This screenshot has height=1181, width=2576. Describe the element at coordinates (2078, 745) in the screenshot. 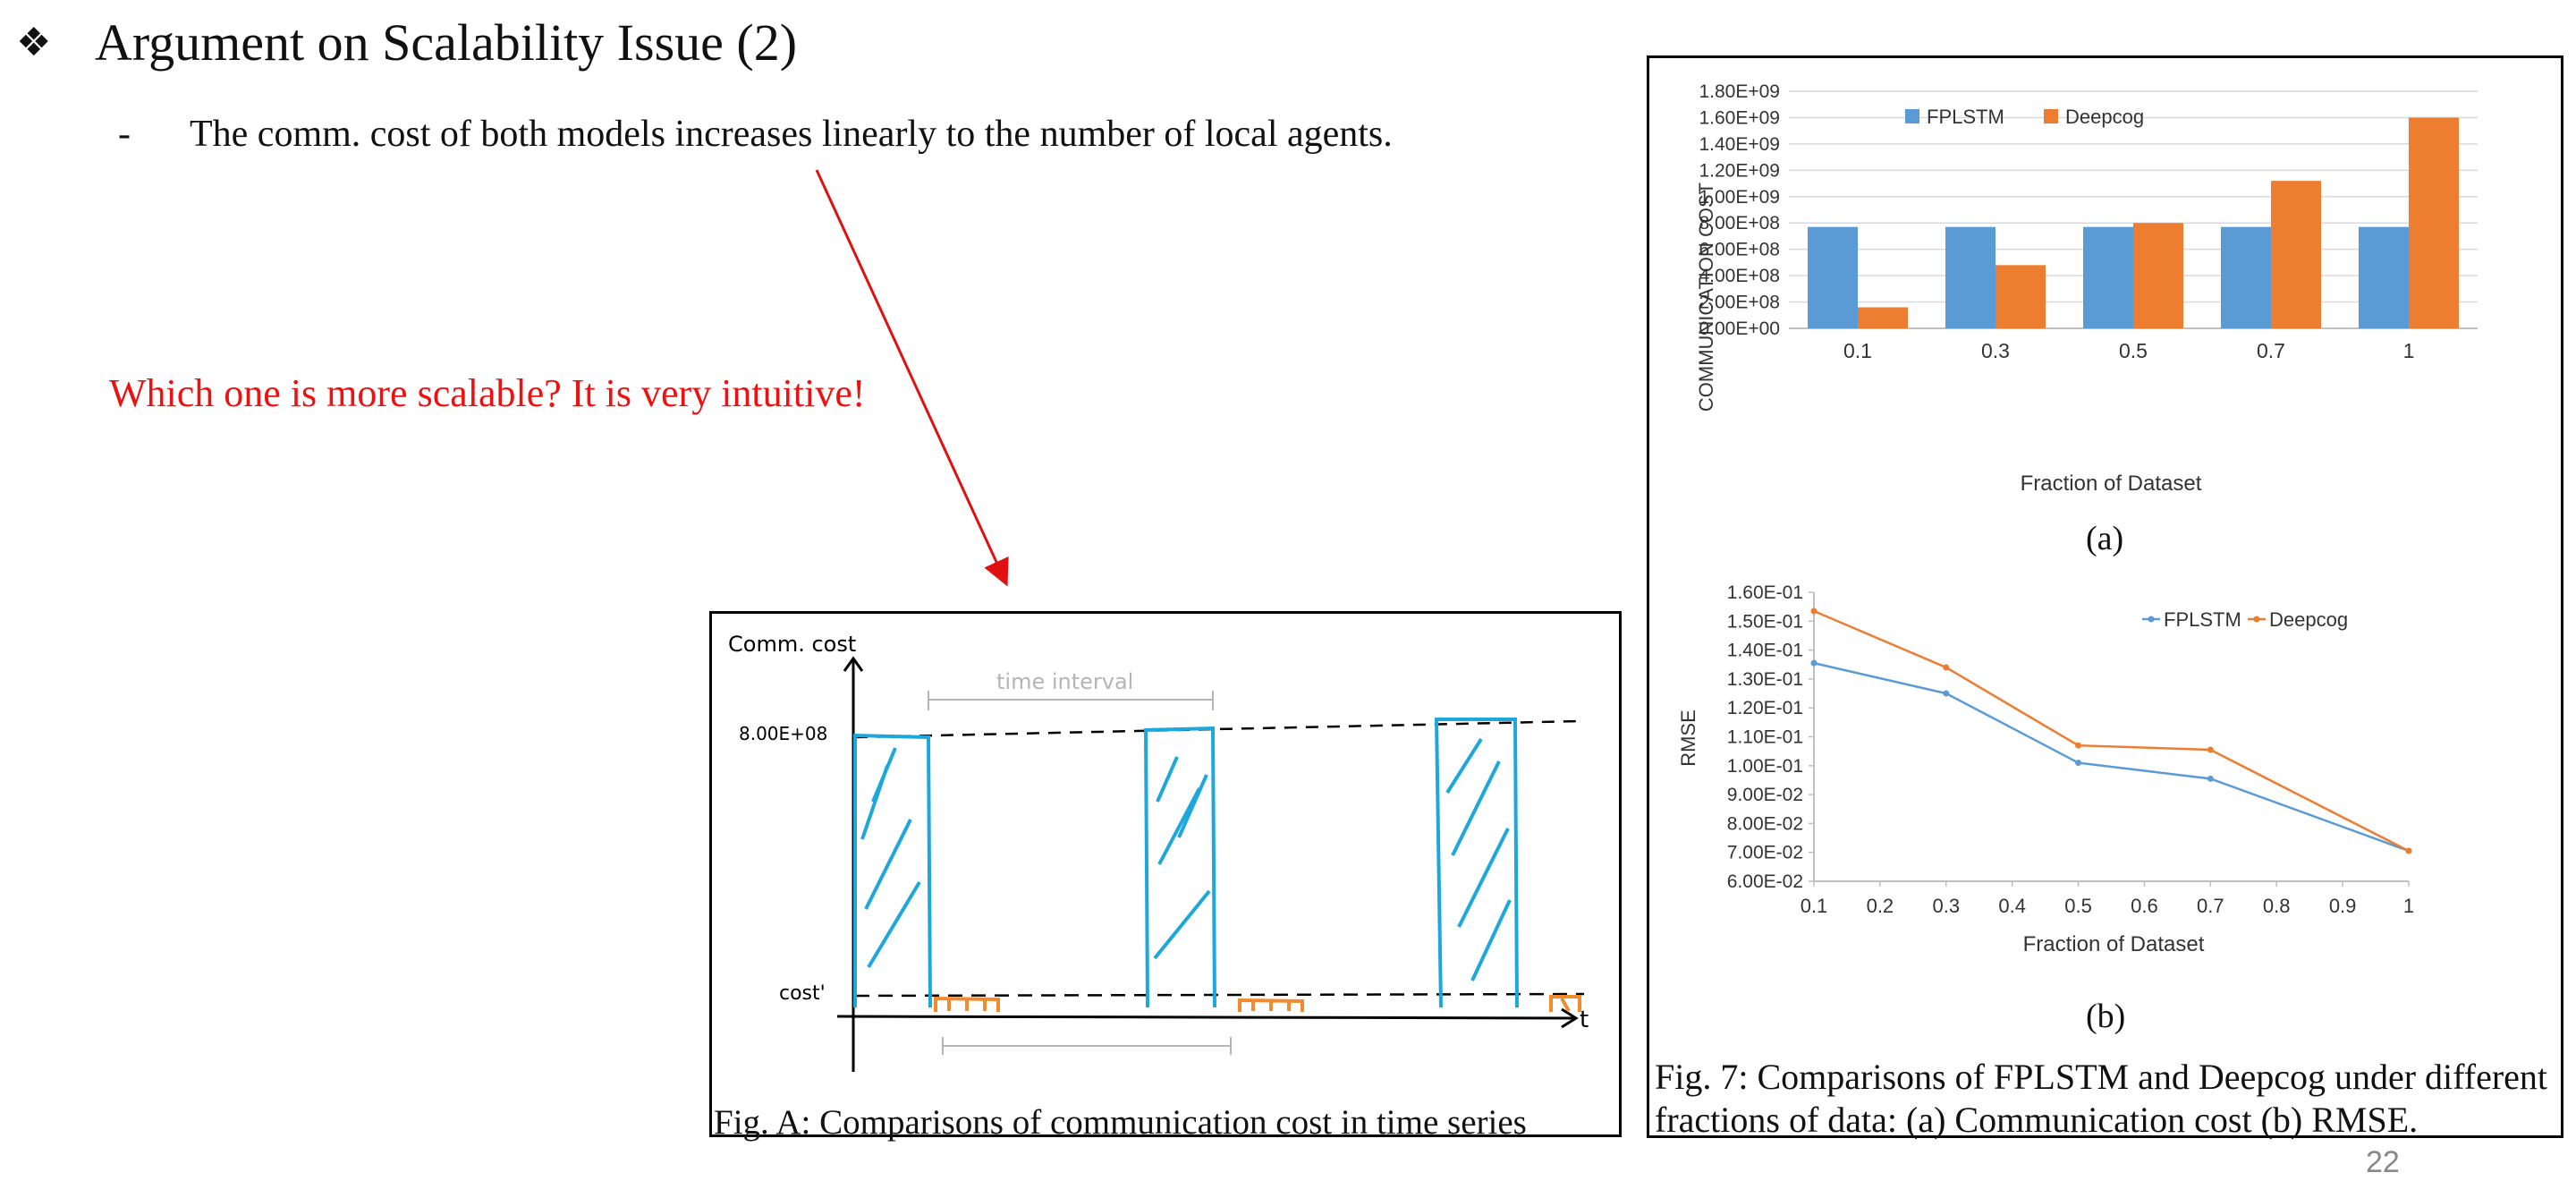

I see `point-deepcog-0.5` at that location.